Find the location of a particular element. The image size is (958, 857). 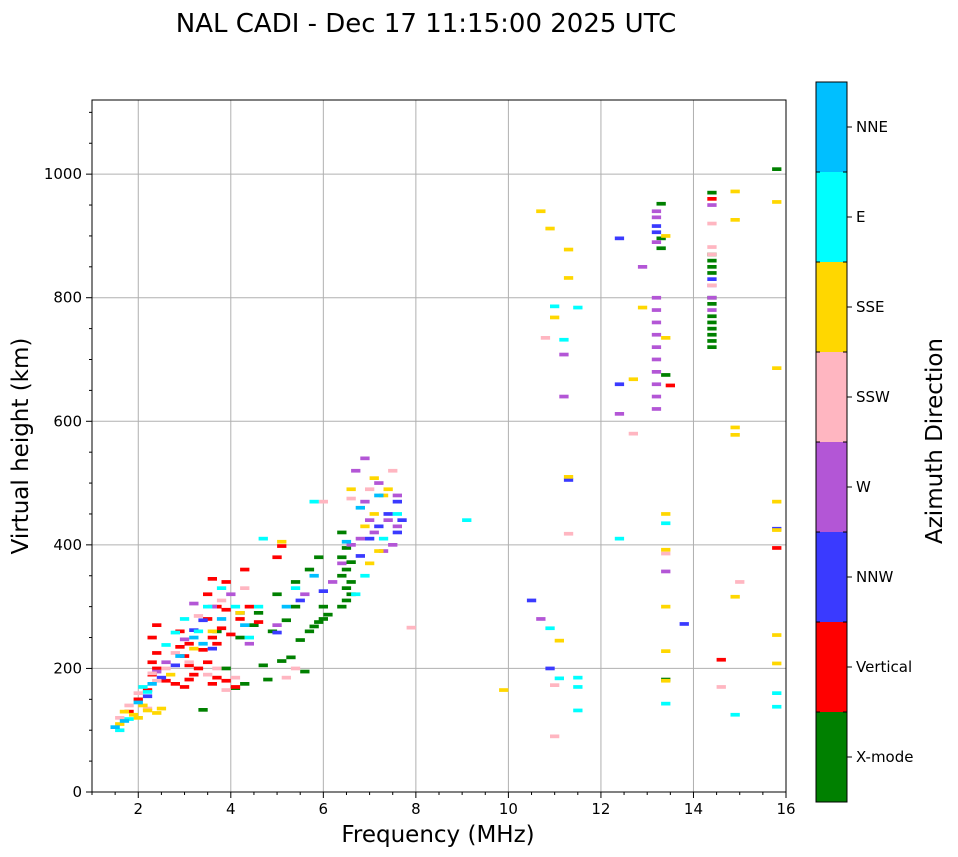

colorbar-tick-label: W is located at coordinates (863, 487).